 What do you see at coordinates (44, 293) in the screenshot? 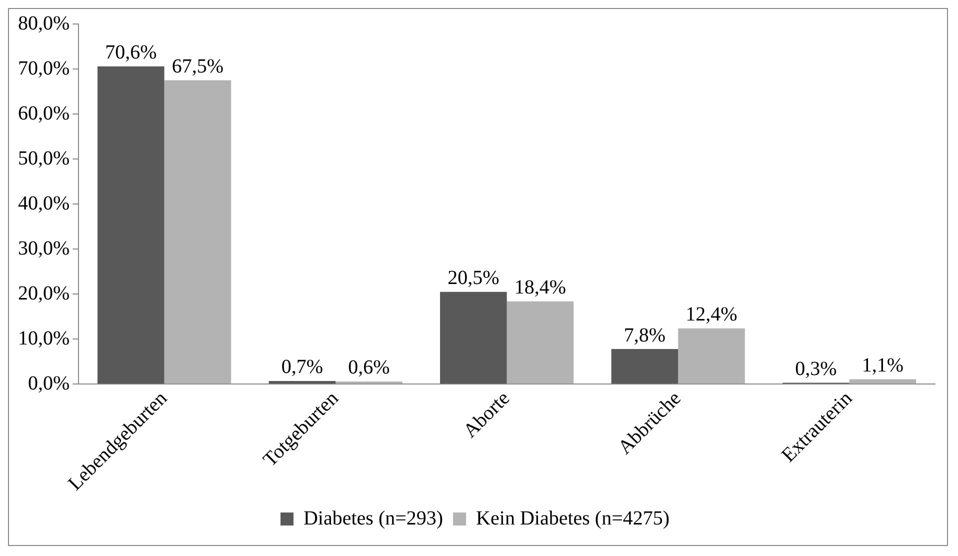
I see `y-tick-label: 20,0%` at bounding box center [44, 293].